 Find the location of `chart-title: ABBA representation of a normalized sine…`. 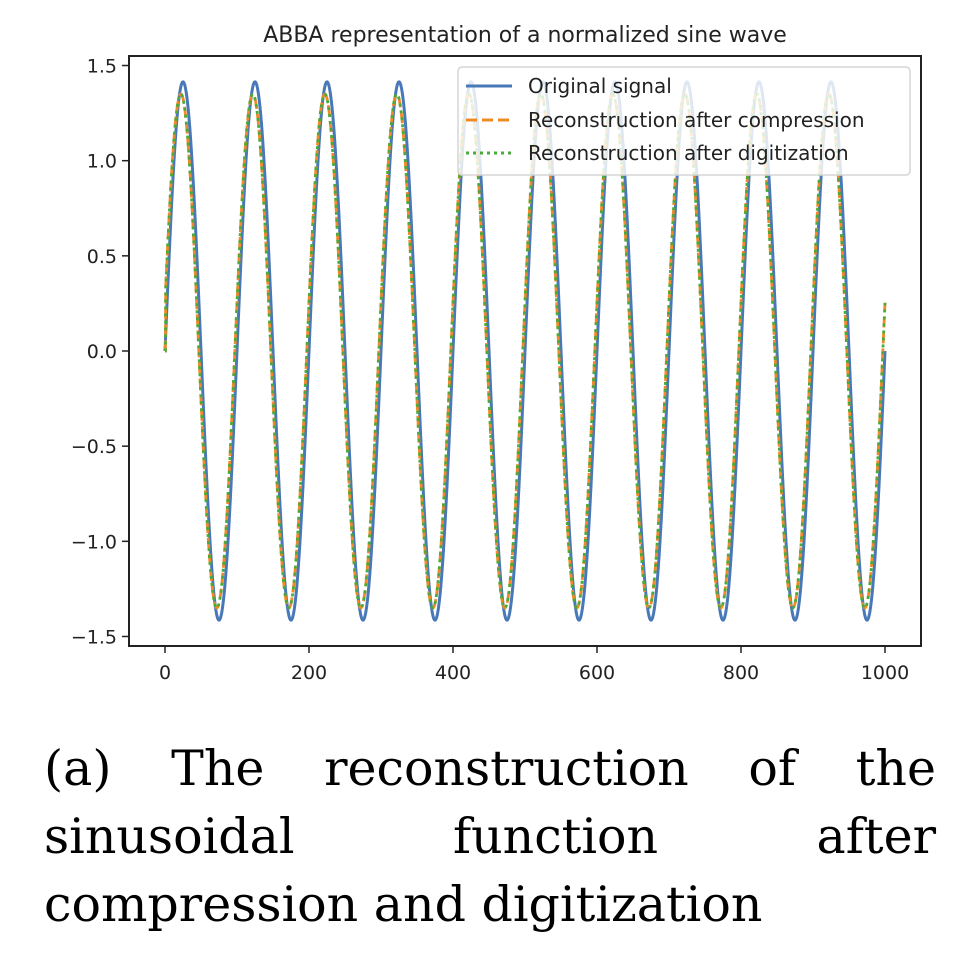

chart-title: ABBA representation of a normalized sine… is located at coordinates (525, 35).